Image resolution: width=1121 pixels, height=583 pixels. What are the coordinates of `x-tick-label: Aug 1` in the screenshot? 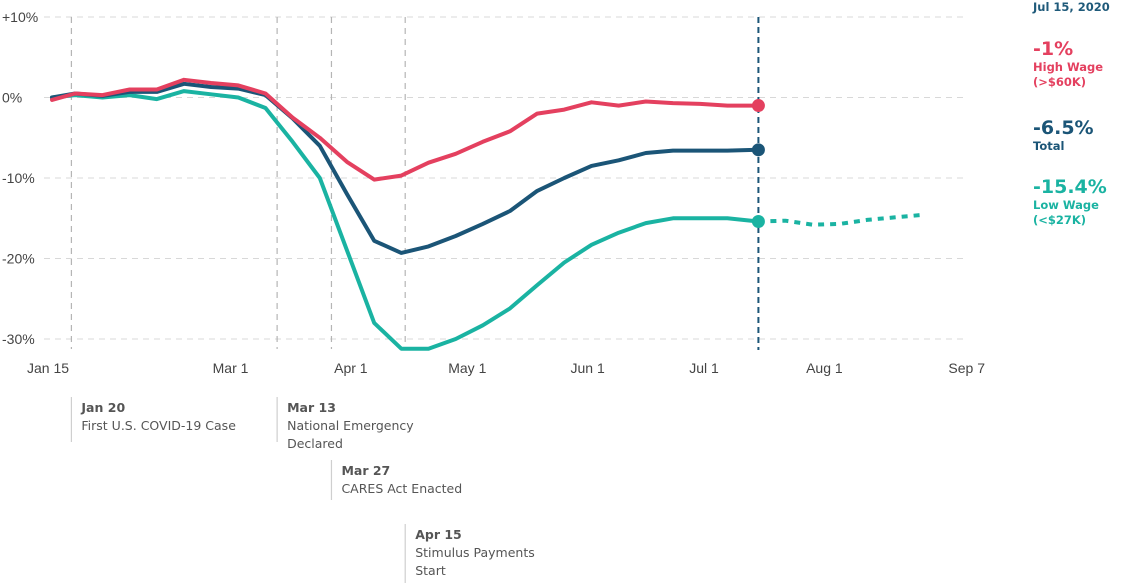 It's located at (824, 368).